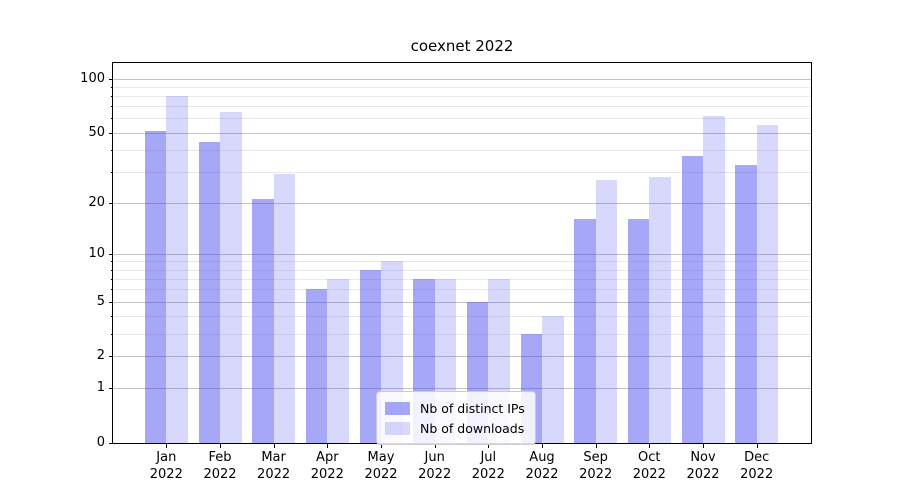 The width and height of the screenshot is (900, 500). What do you see at coordinates (273, 457) in the screenshot?
I see `x-tick-month: Mar` at bounding box center [273, 457].